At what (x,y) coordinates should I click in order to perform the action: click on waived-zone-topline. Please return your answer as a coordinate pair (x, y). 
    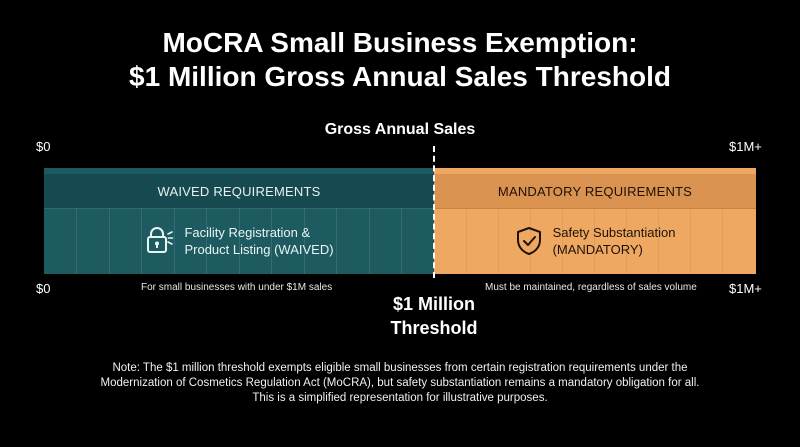
    Looking at the image, I should click on (239, 171).